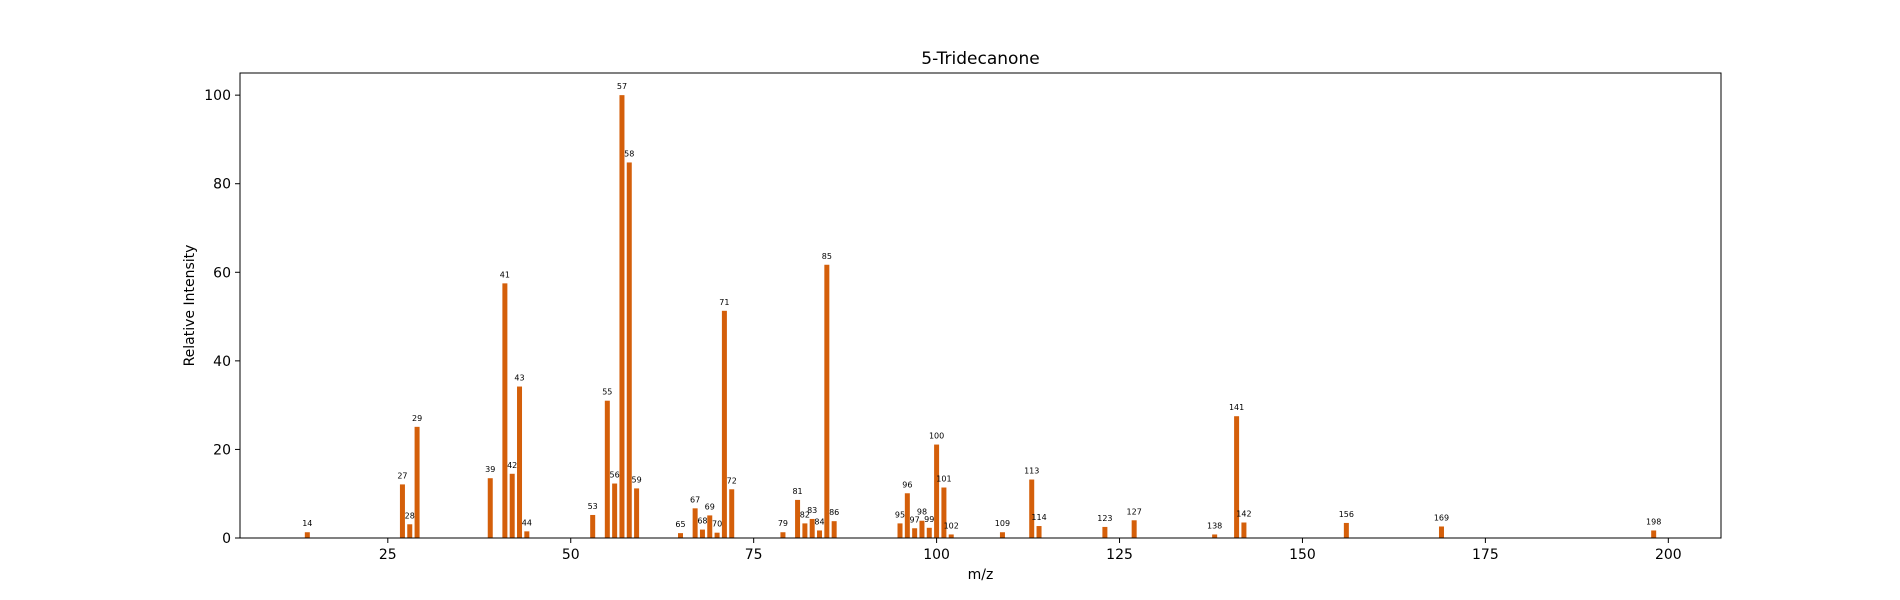  I want to click on bar-label-mz-79: 79, so click(783, 523).